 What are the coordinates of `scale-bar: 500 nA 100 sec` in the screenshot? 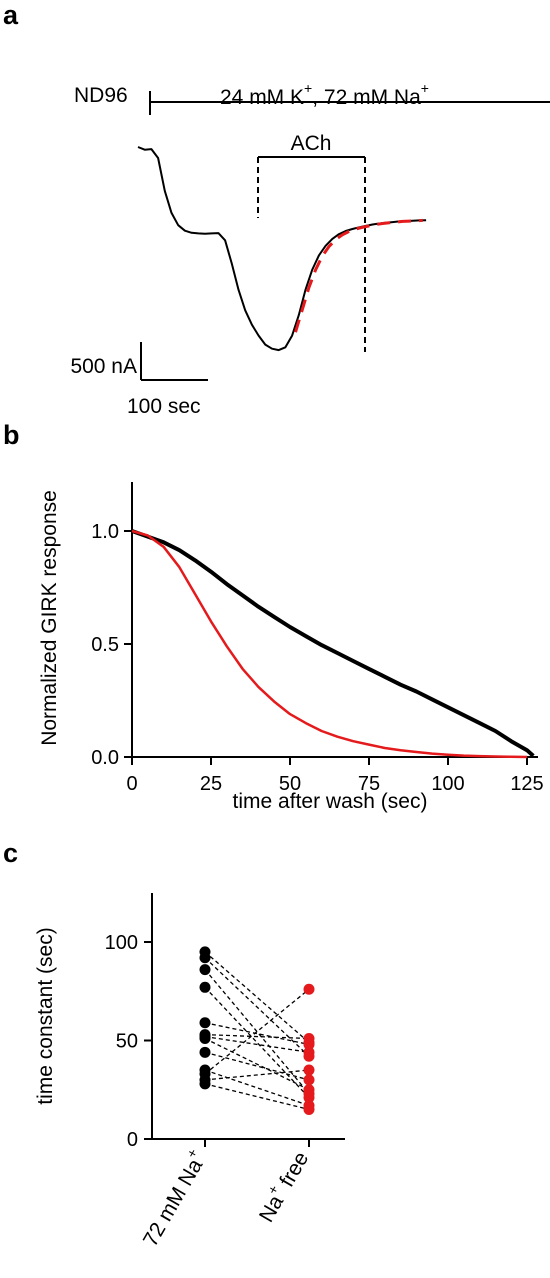 It's located at (139, 380).